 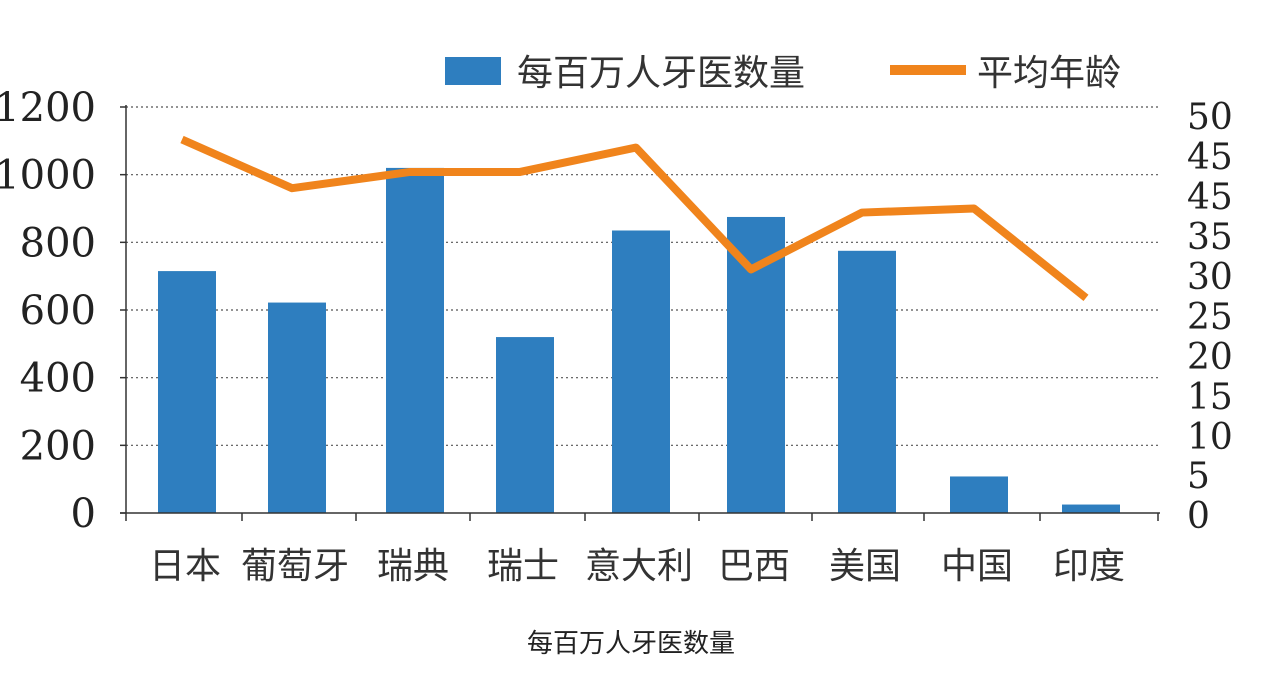 I want to click on left-tick-label: 800, so click(x=58, y=243).